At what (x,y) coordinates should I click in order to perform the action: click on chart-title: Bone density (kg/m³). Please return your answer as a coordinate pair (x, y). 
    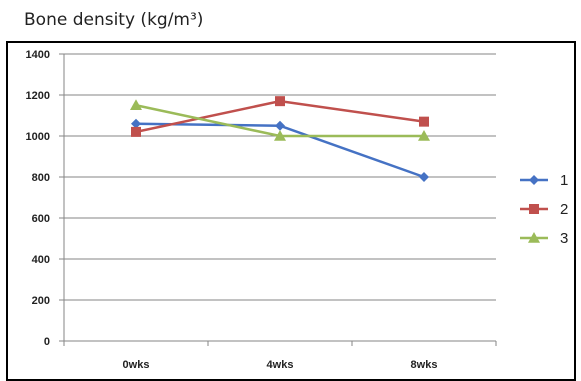
    Looking at the image, I should click on (114, 20).